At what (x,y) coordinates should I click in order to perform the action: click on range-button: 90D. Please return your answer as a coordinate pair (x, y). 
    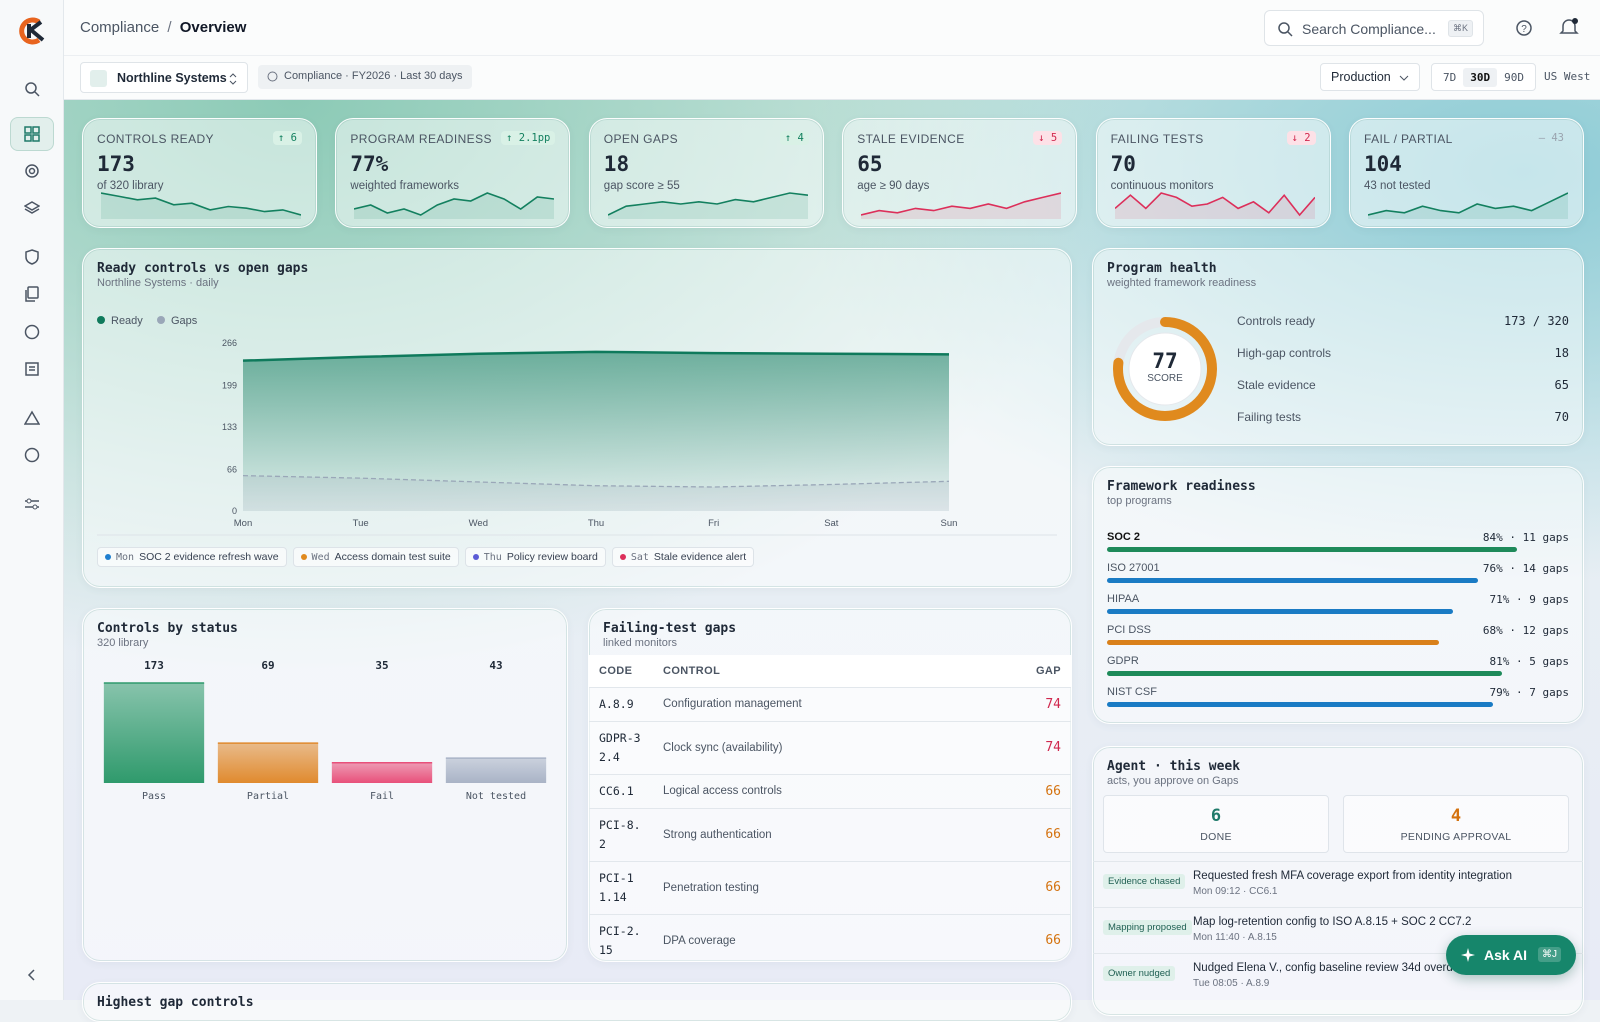
    Looking at the image, I should click on (1514, 77).